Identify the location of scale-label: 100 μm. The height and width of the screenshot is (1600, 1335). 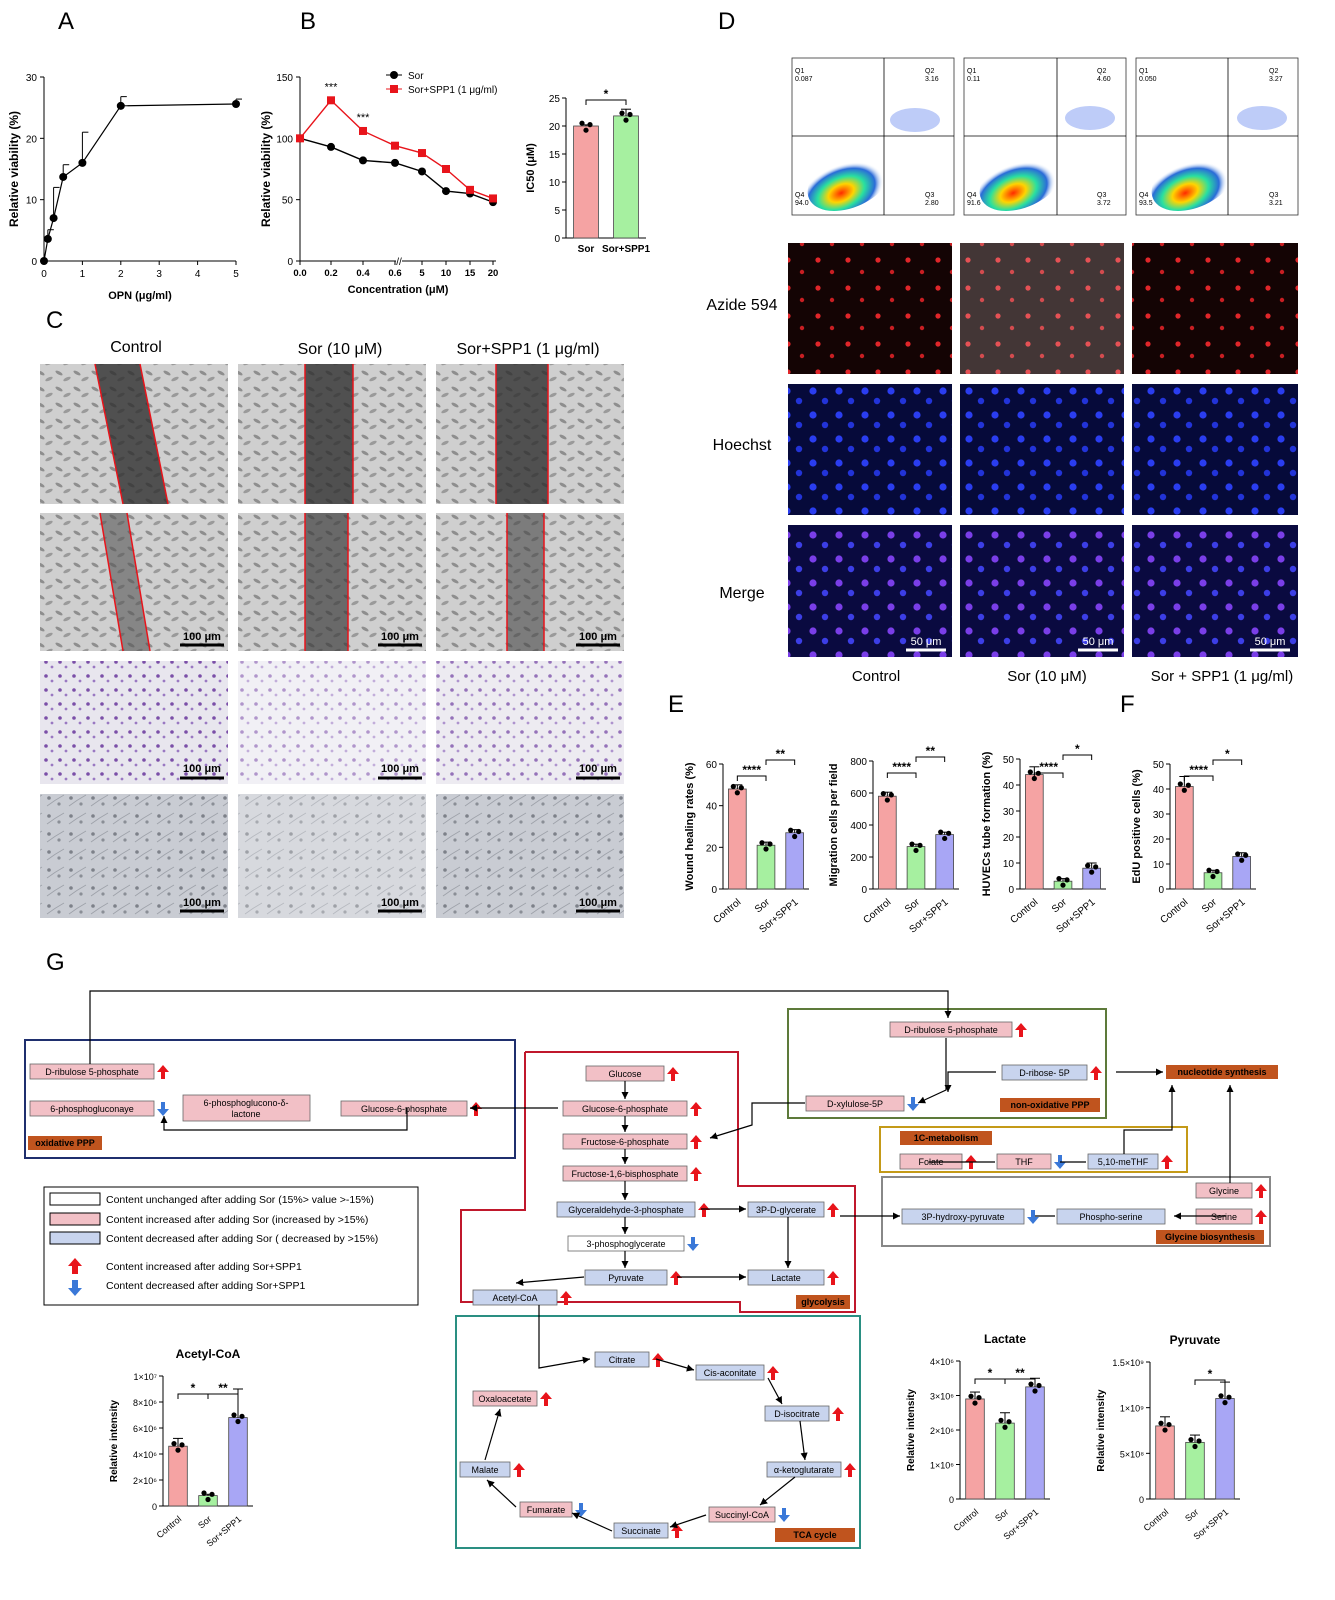
(400, 637).